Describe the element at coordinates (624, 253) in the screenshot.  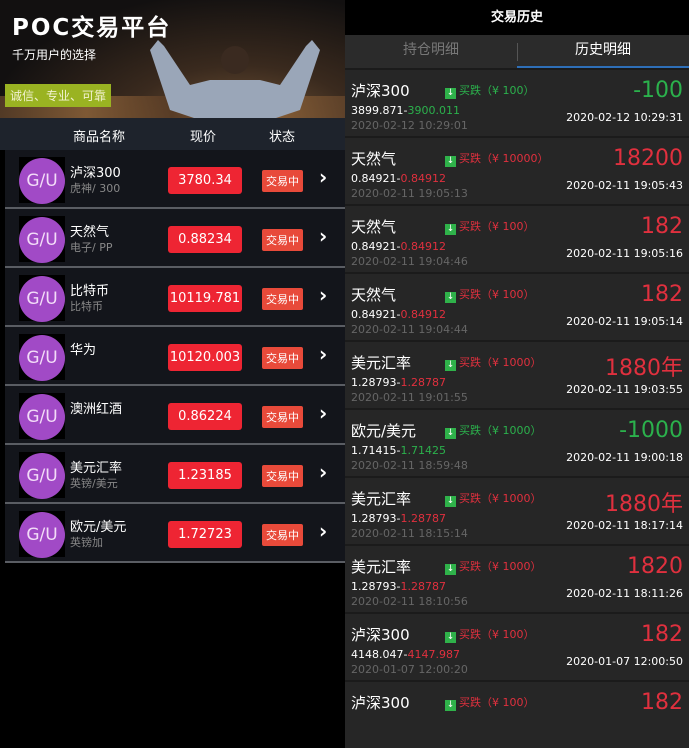
I see `close-time: 2020-02-11 19:05:16` at that location.